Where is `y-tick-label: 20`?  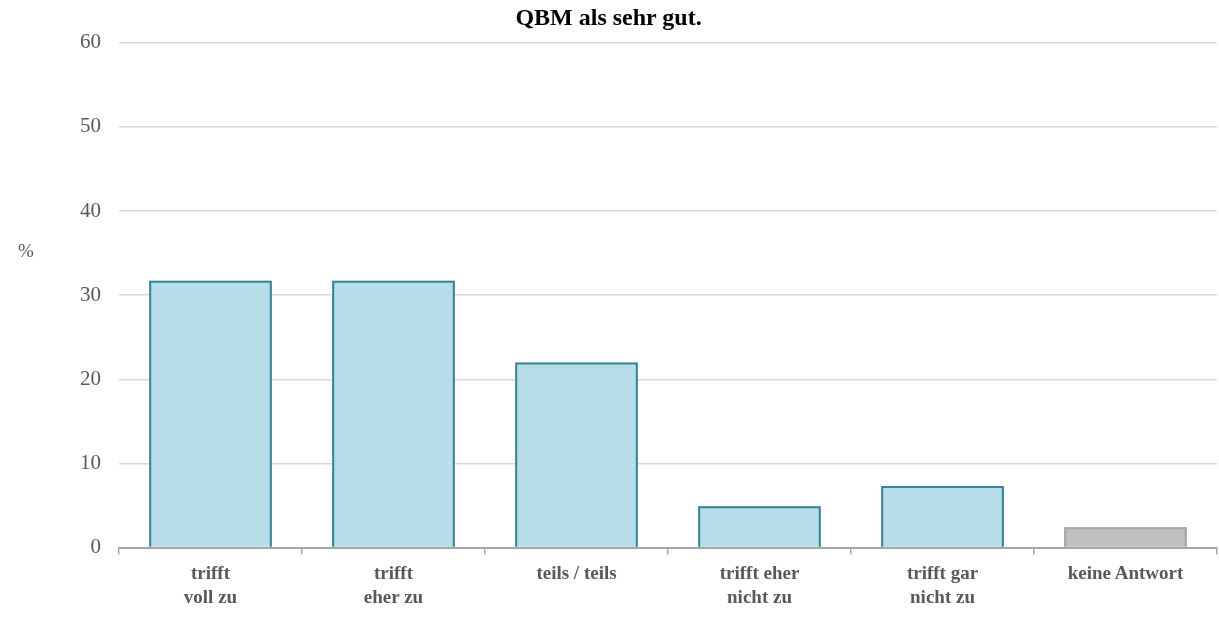 y-tick-label: 20 is located at coordinates (90, 377).